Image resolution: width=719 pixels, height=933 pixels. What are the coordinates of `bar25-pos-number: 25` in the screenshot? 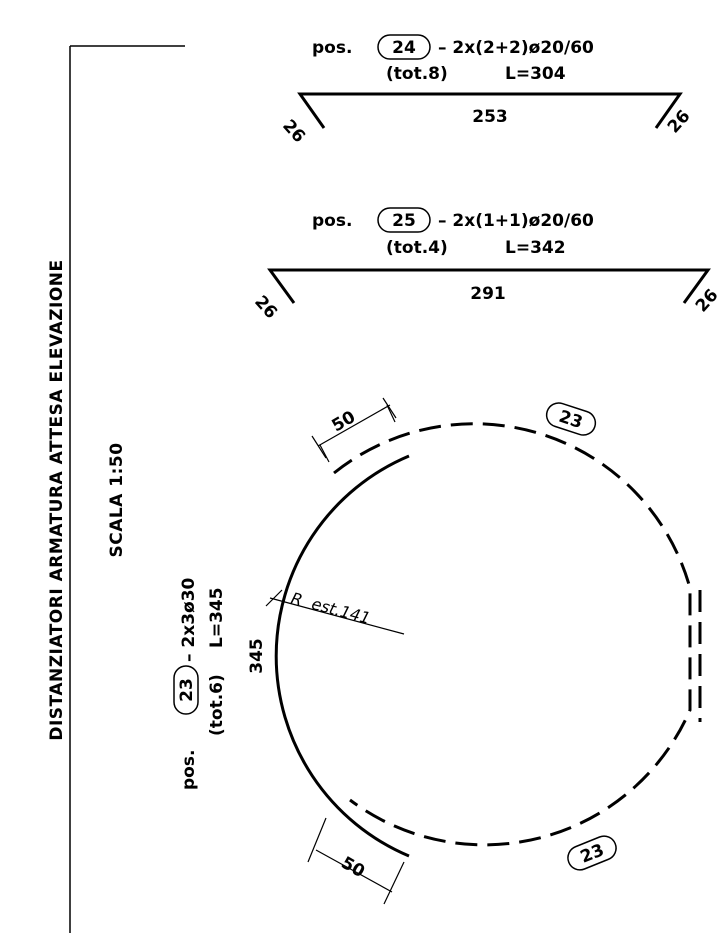 It's located at (404, 221).